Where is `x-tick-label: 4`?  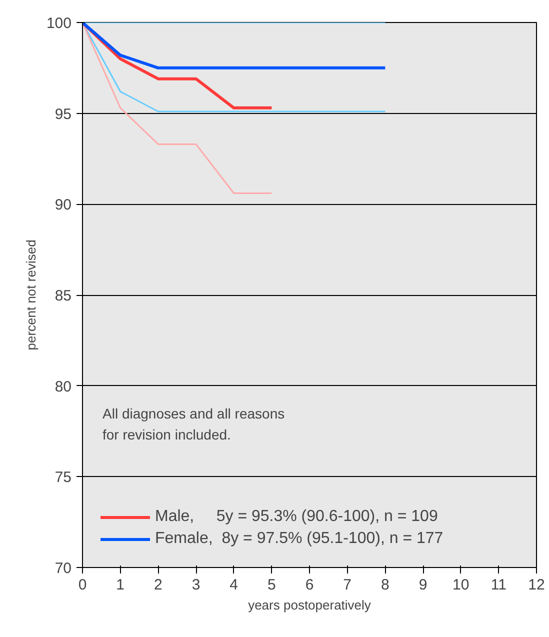 x-tick-label: 4 is located at coordinates (234, 585).